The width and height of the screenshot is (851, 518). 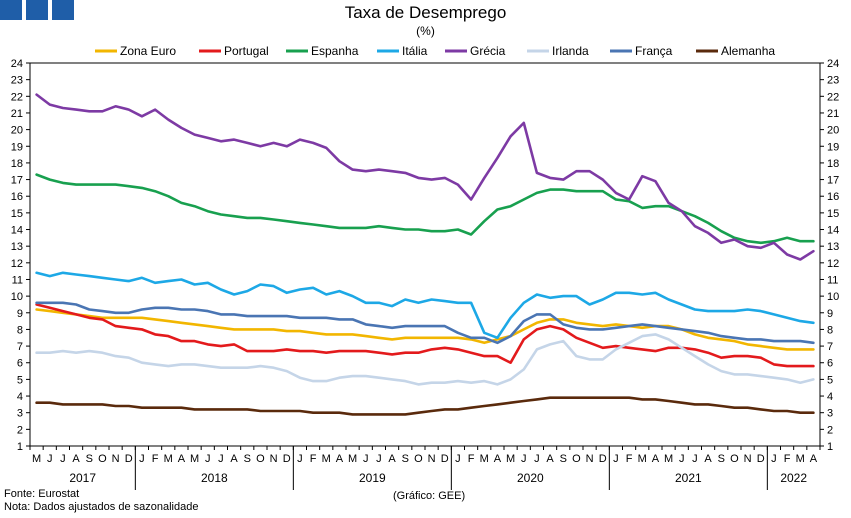 I want to click on y-tick-label-left: 13, so click(x=17, y=247).